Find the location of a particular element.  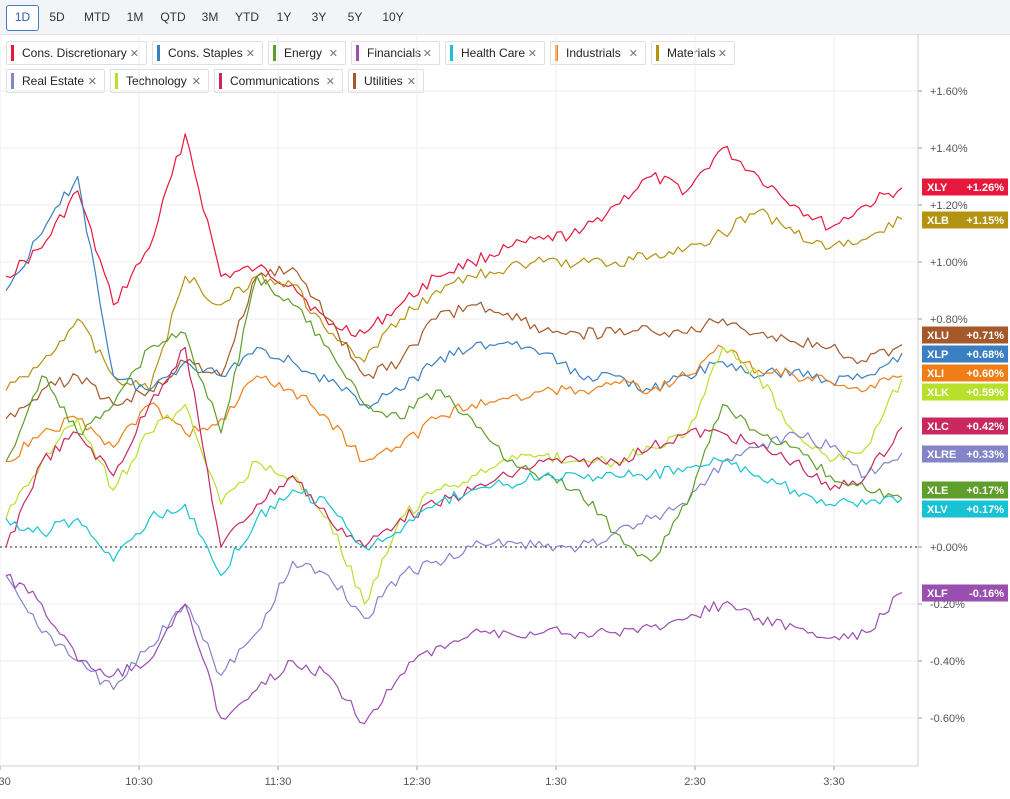

range-3m-button: 3M is located at coordinates (210, 17).